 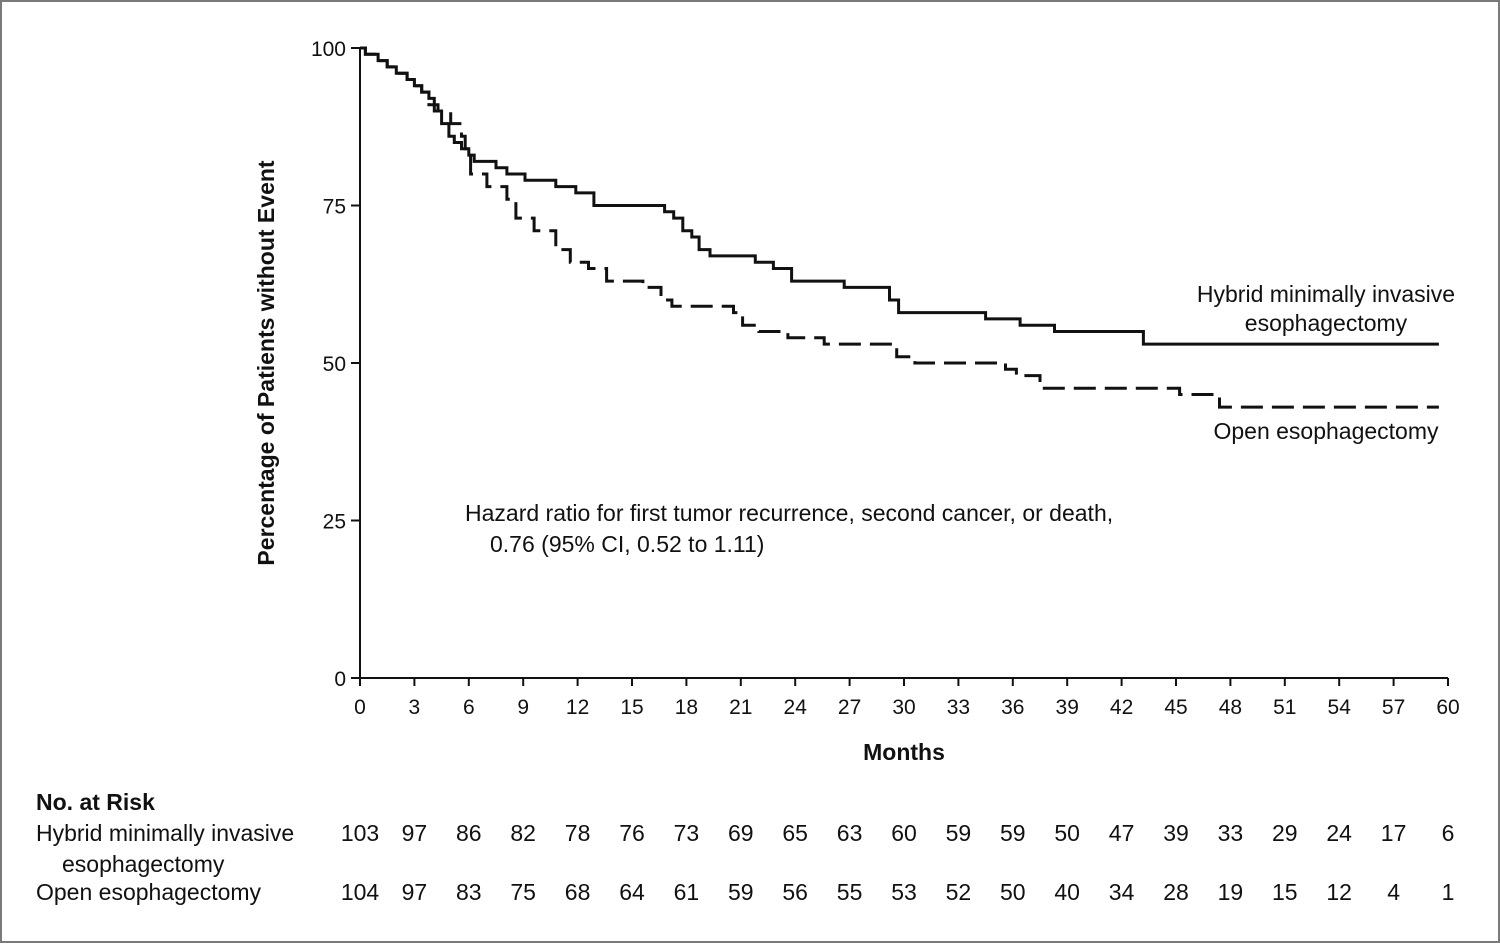 I want to click on risk-value: 86, so click(x=469, y=833).